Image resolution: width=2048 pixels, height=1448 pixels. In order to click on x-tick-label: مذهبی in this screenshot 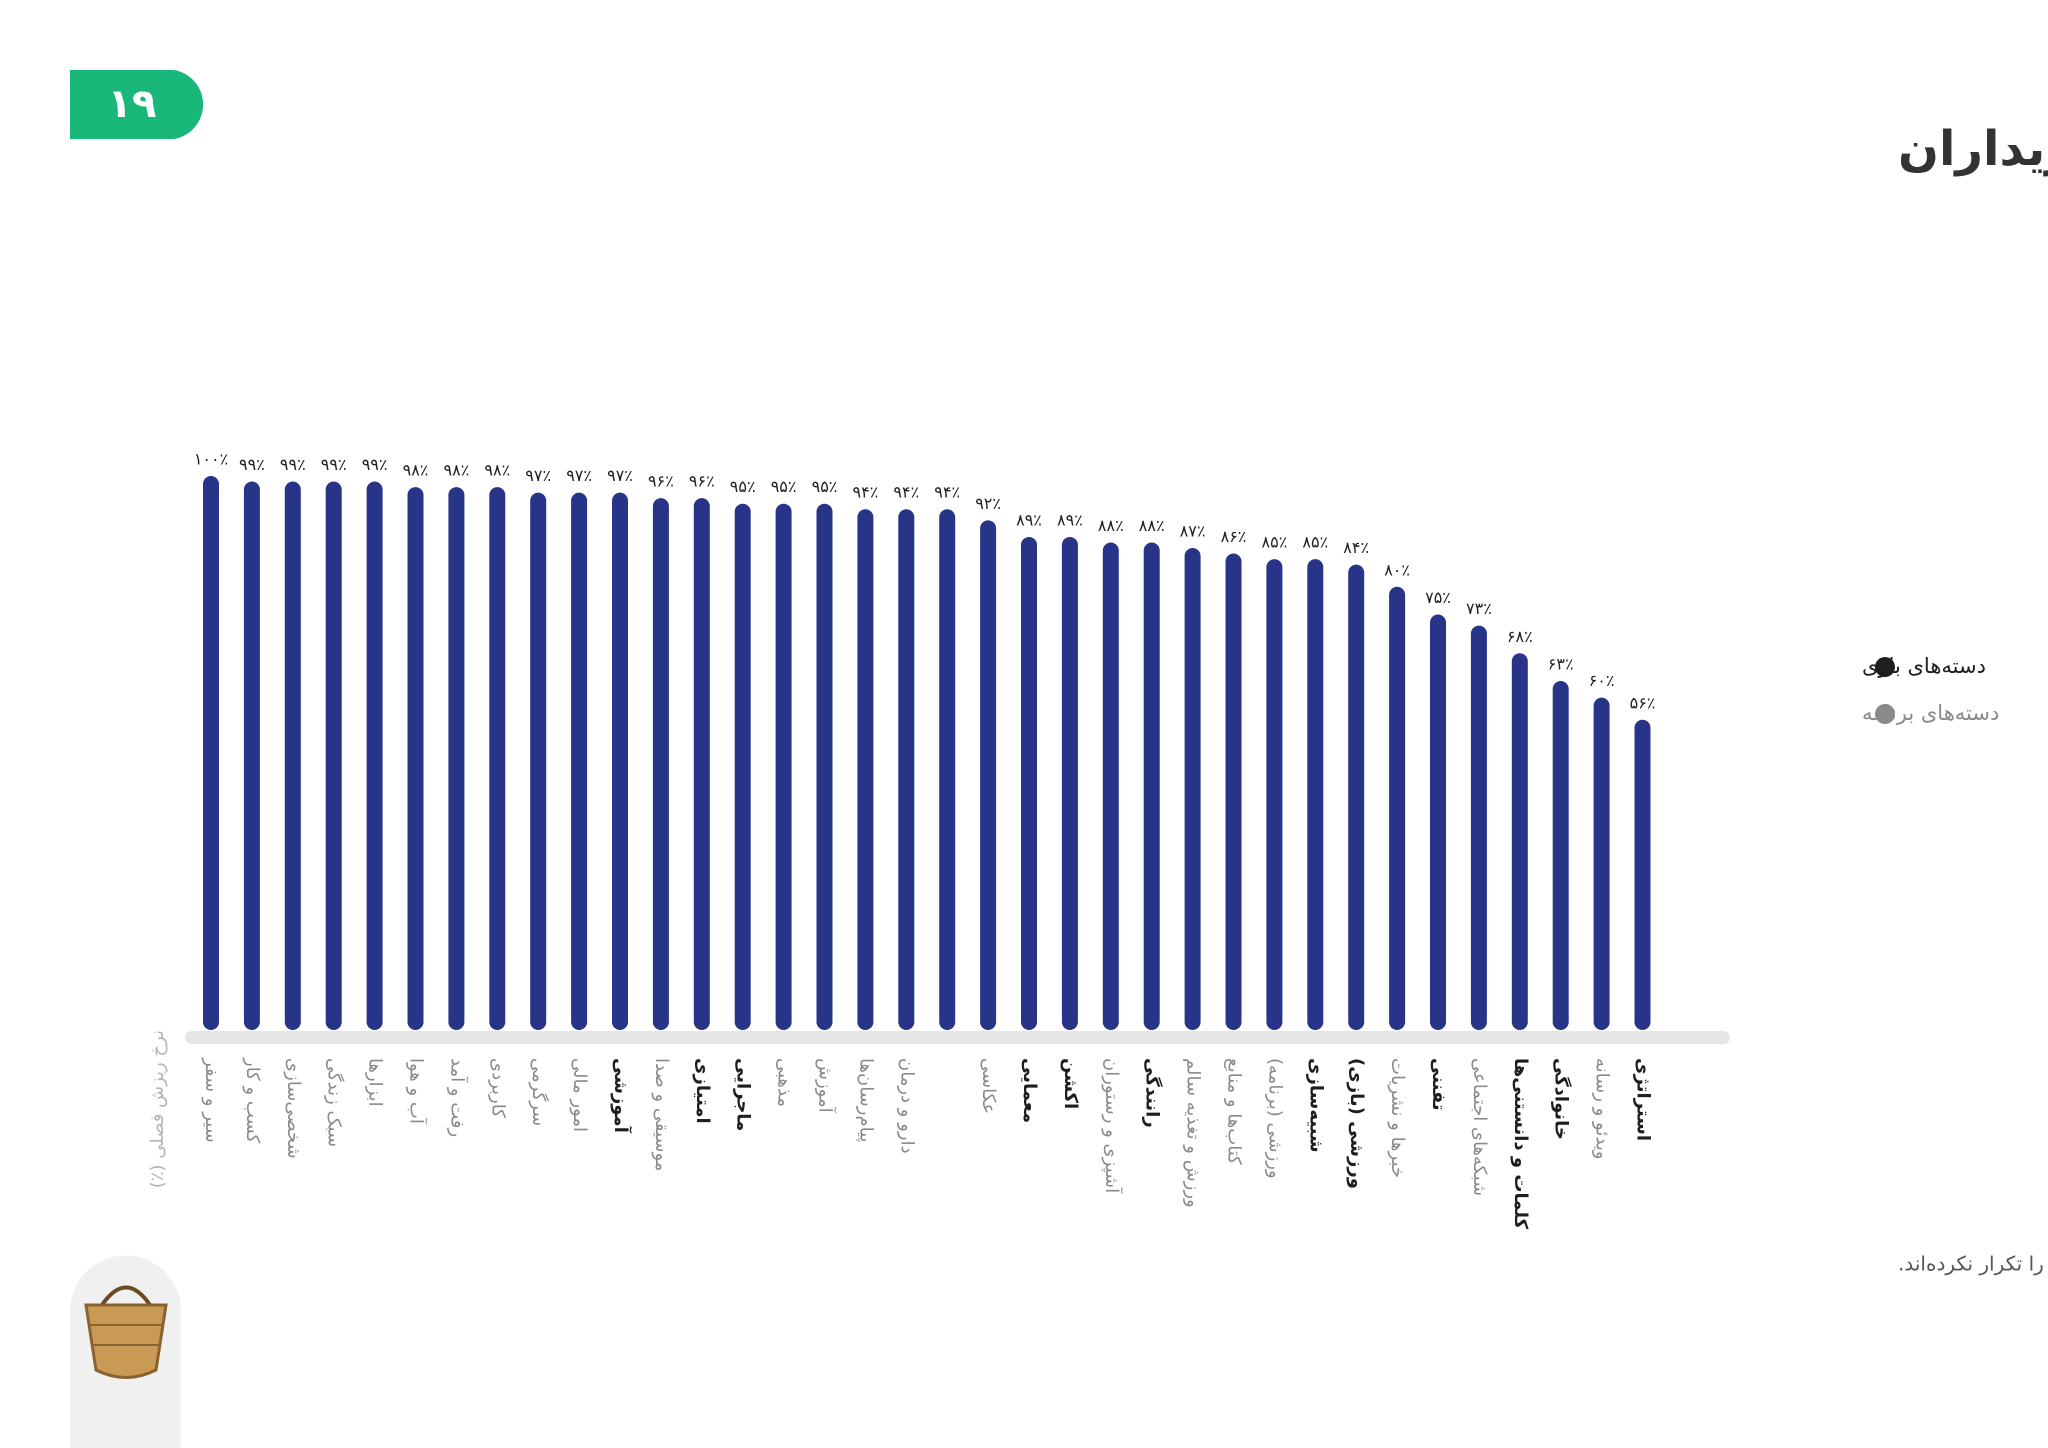, I will do `click(784, 1082)`.